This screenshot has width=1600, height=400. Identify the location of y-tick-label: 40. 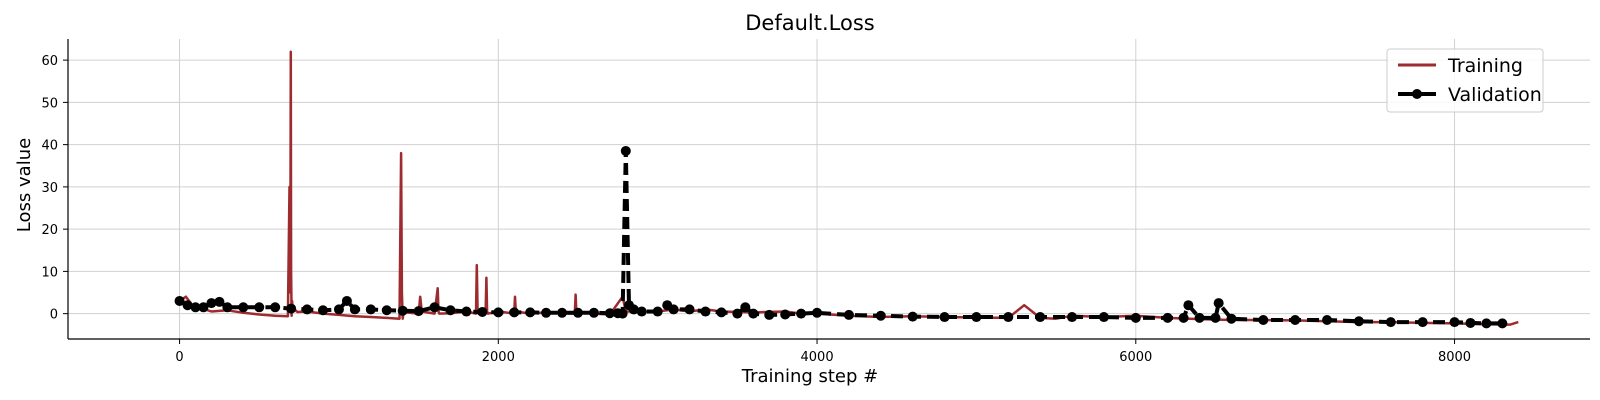
(49, 146).